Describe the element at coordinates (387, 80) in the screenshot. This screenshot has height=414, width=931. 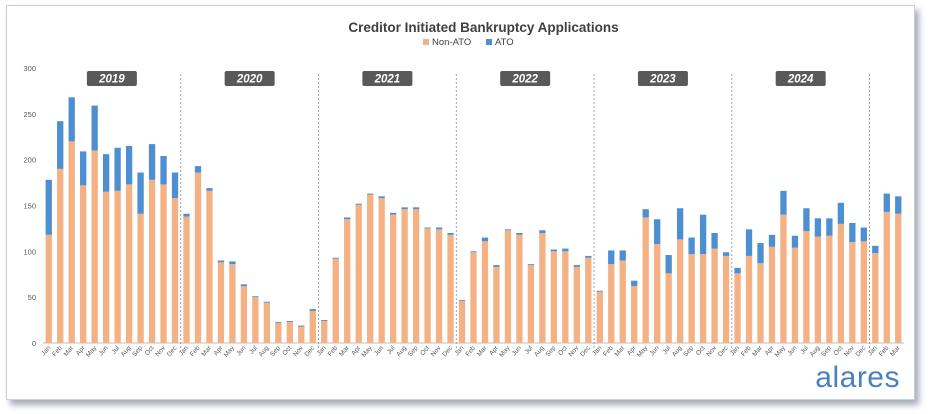
I see `year-label: 2021` at that location.